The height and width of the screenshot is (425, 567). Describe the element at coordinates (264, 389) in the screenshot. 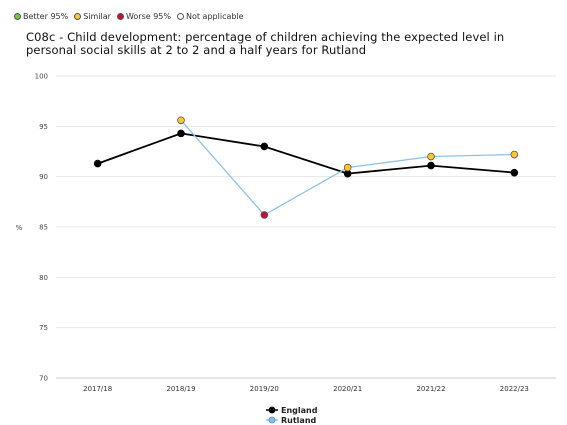

I see `x-tick-label: 2019/20` at that location.